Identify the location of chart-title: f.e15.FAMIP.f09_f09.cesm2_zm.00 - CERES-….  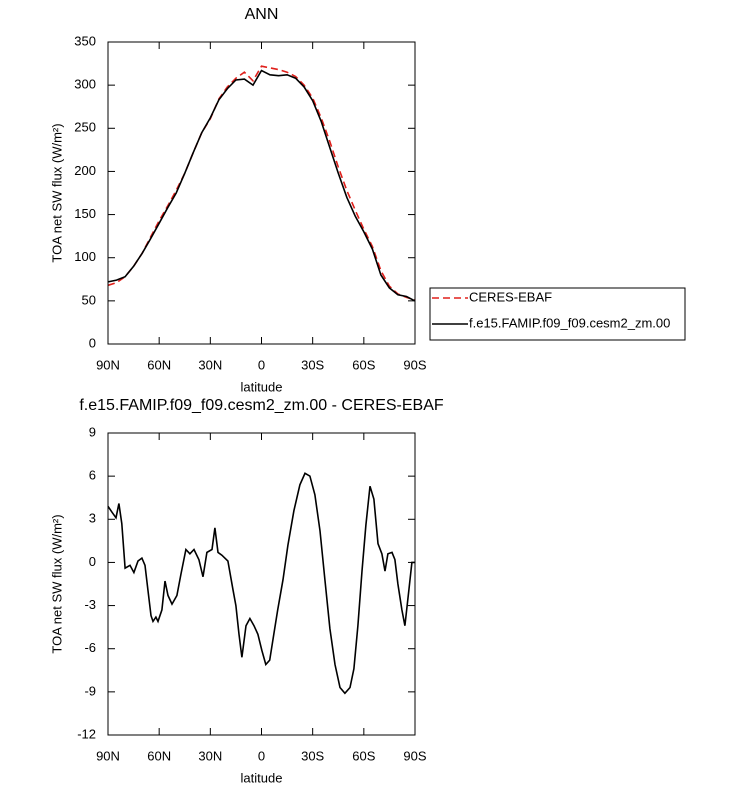
(261, 405).